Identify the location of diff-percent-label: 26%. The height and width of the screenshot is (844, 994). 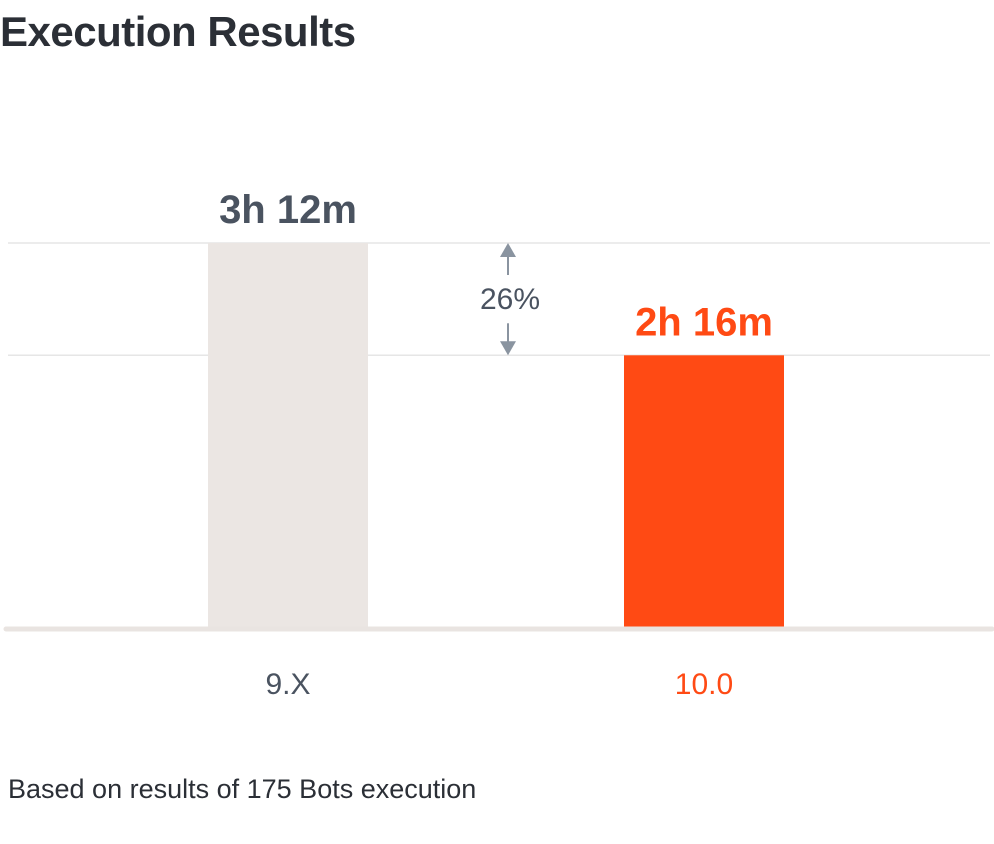
(510, 299).